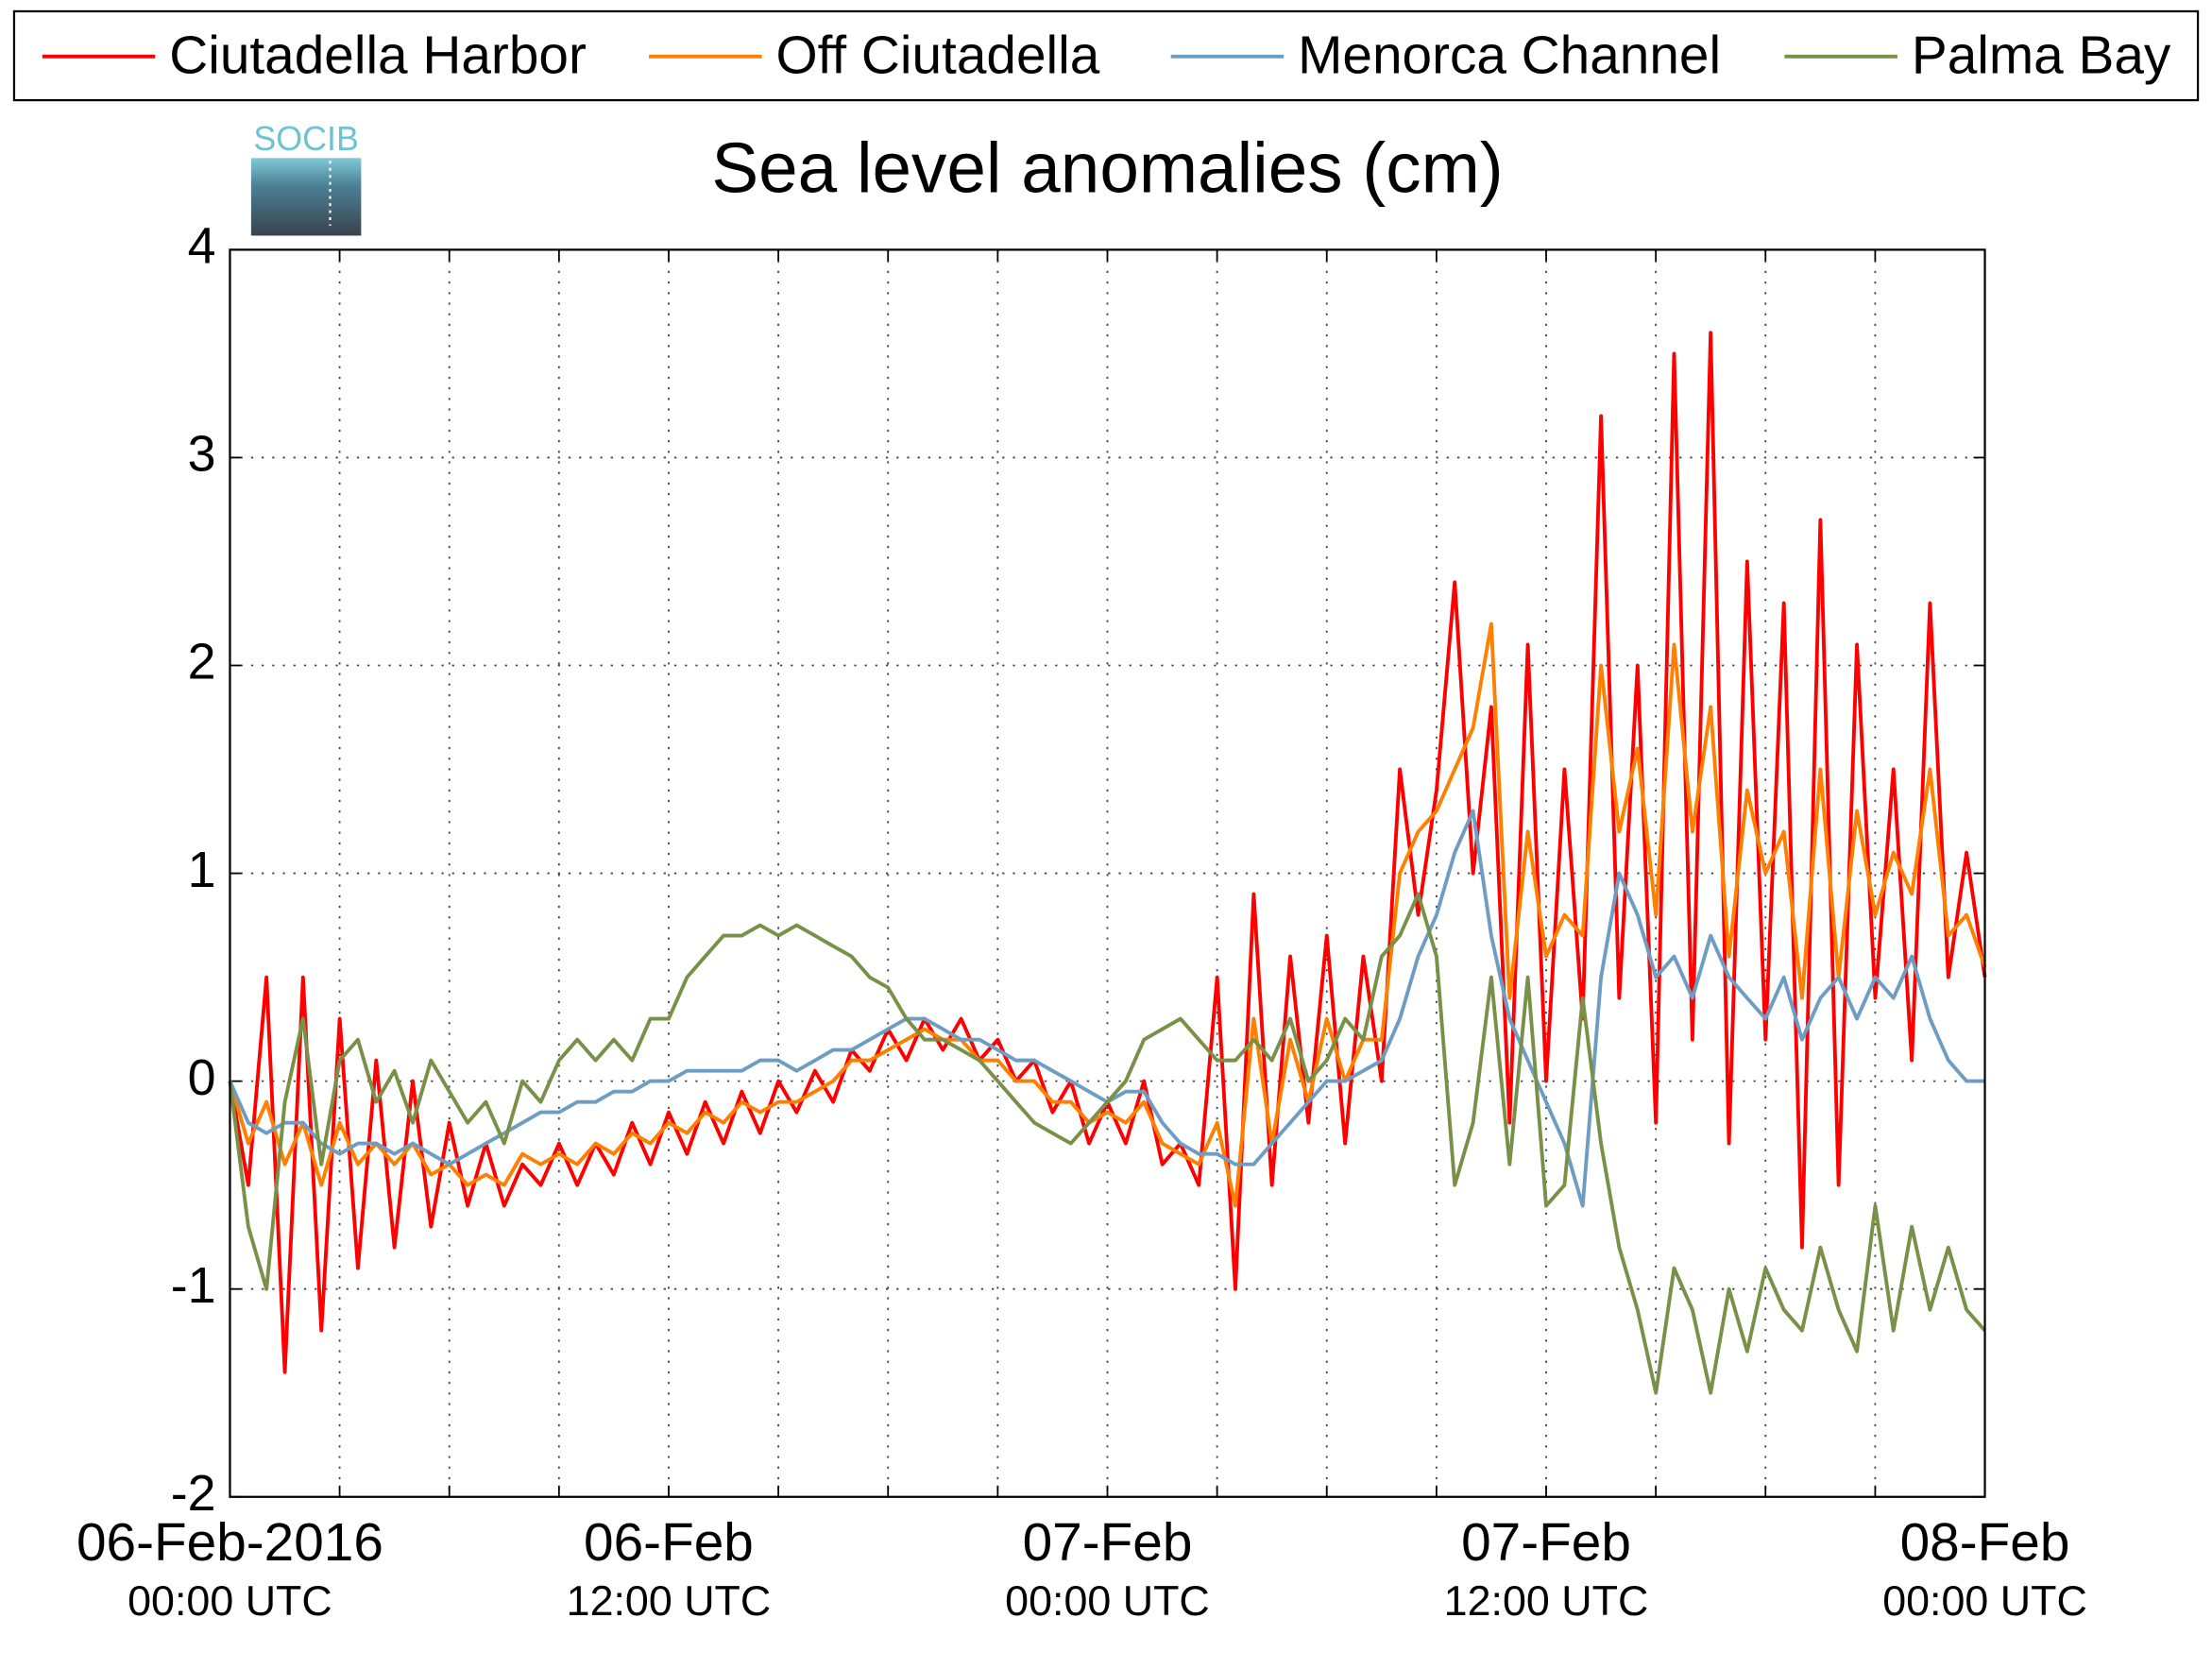  I want to click on logo: SOCIB, so click(306, 178).